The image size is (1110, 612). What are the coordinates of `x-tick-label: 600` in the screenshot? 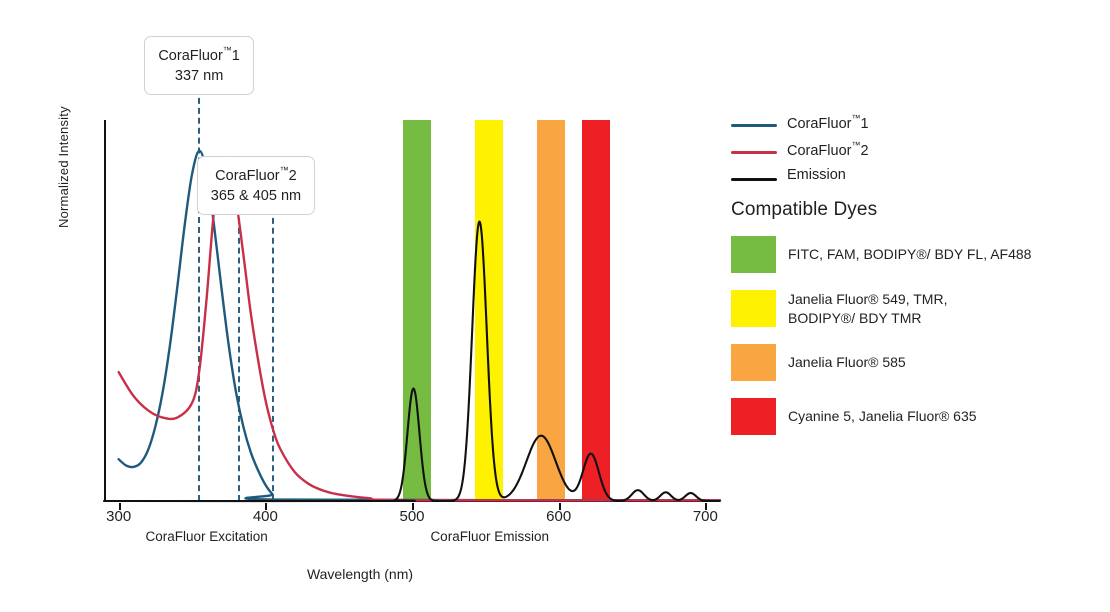 It's located at (559, 516).